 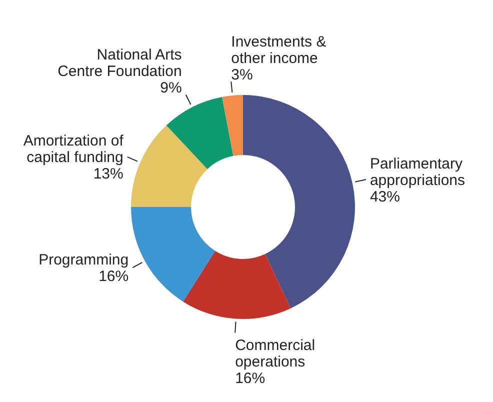 I want to click on data-label: 3%, so click(x=242, y=75).